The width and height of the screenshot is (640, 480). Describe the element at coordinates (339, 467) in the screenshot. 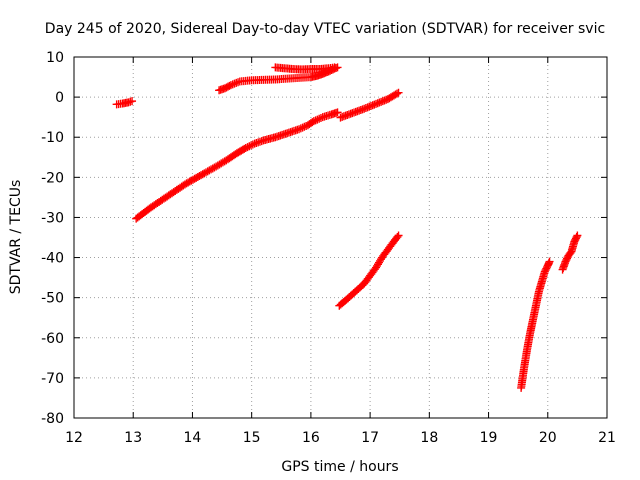

I see `x-axis-label: GPS time / hours` at that location.